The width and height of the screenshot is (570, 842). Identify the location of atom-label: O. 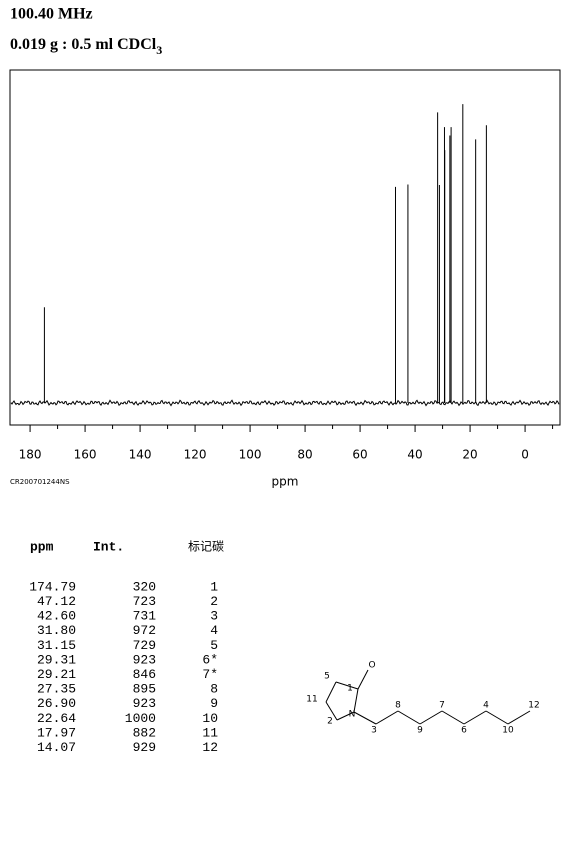
(371, 666).